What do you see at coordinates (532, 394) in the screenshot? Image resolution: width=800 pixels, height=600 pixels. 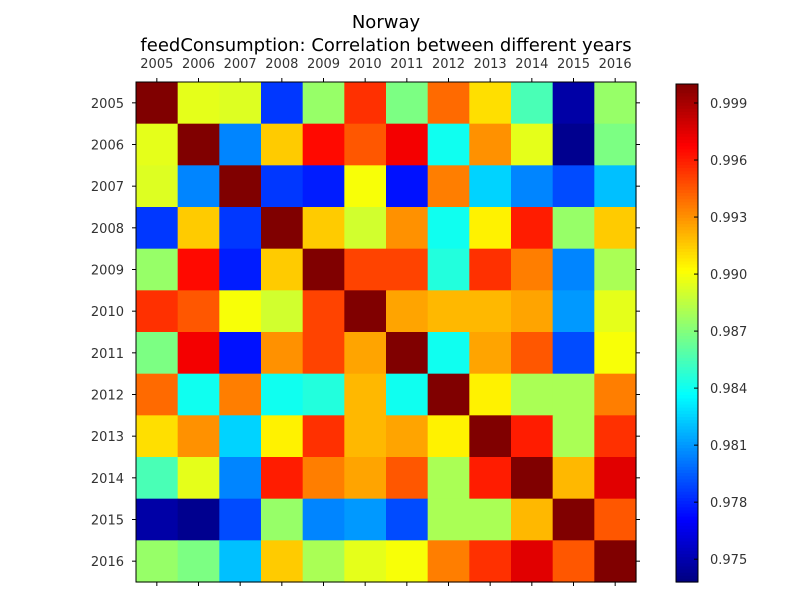 I see `heatmap-cell-2012-2014` at bounding box center [532, 394].